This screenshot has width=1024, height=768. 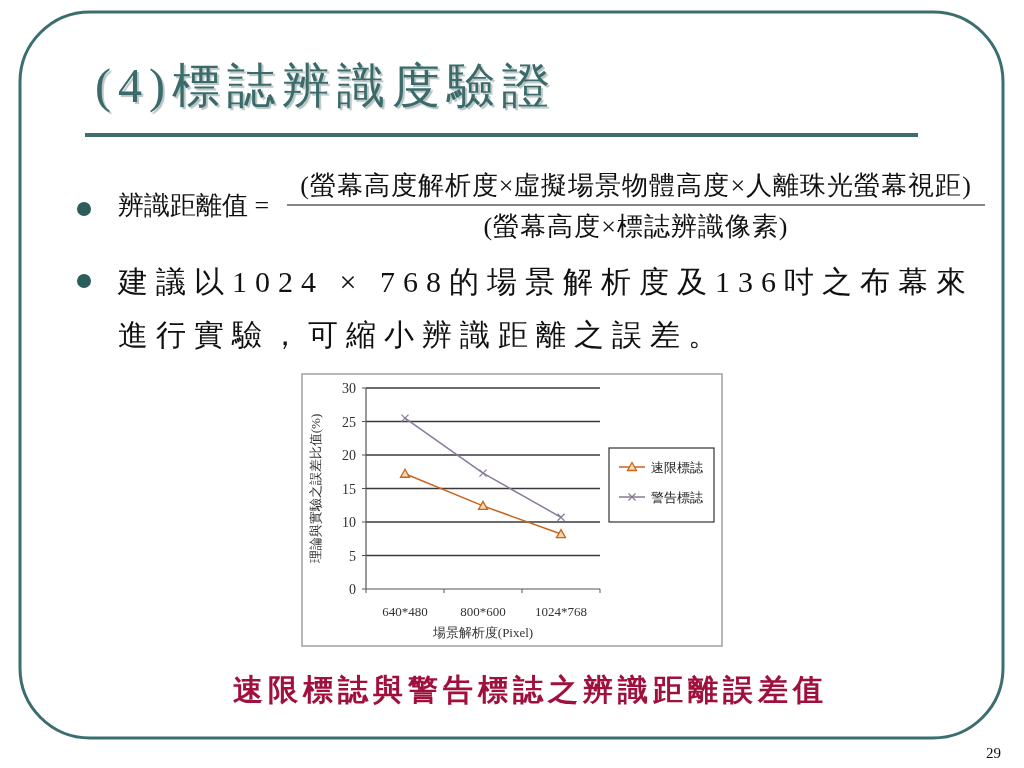 What do you see at coordinates (315, 488) in the screenshot?
I see `ylabel: 理論與實驗之誤差比值(%)` at bounding box center [315, 488].